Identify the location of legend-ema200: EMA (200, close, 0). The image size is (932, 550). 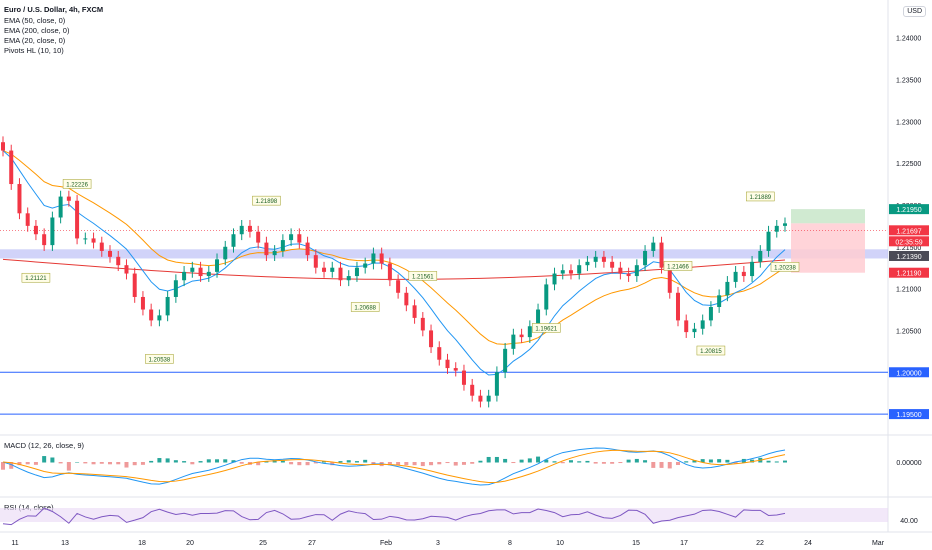
(37, 30).